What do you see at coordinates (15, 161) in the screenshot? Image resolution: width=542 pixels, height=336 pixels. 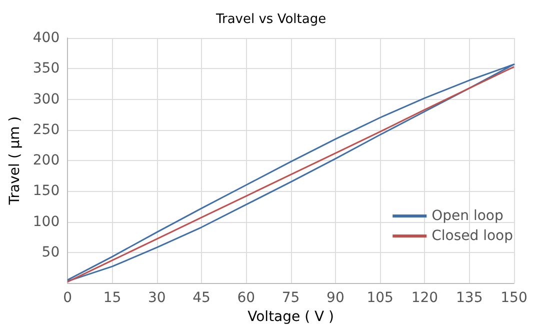 I see `y-axis-title: Travel ( μm )` at bounding box center [15, 161].